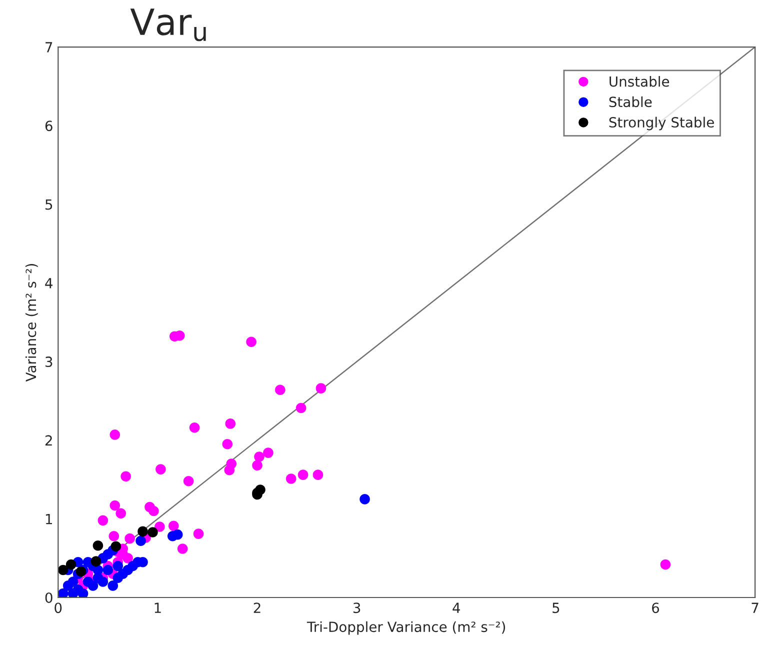 This screenshot has width=765, height=653. Describe the element at coordinates (49, 204) in the screenshot. I see `y-tick-label: 5` at that location.